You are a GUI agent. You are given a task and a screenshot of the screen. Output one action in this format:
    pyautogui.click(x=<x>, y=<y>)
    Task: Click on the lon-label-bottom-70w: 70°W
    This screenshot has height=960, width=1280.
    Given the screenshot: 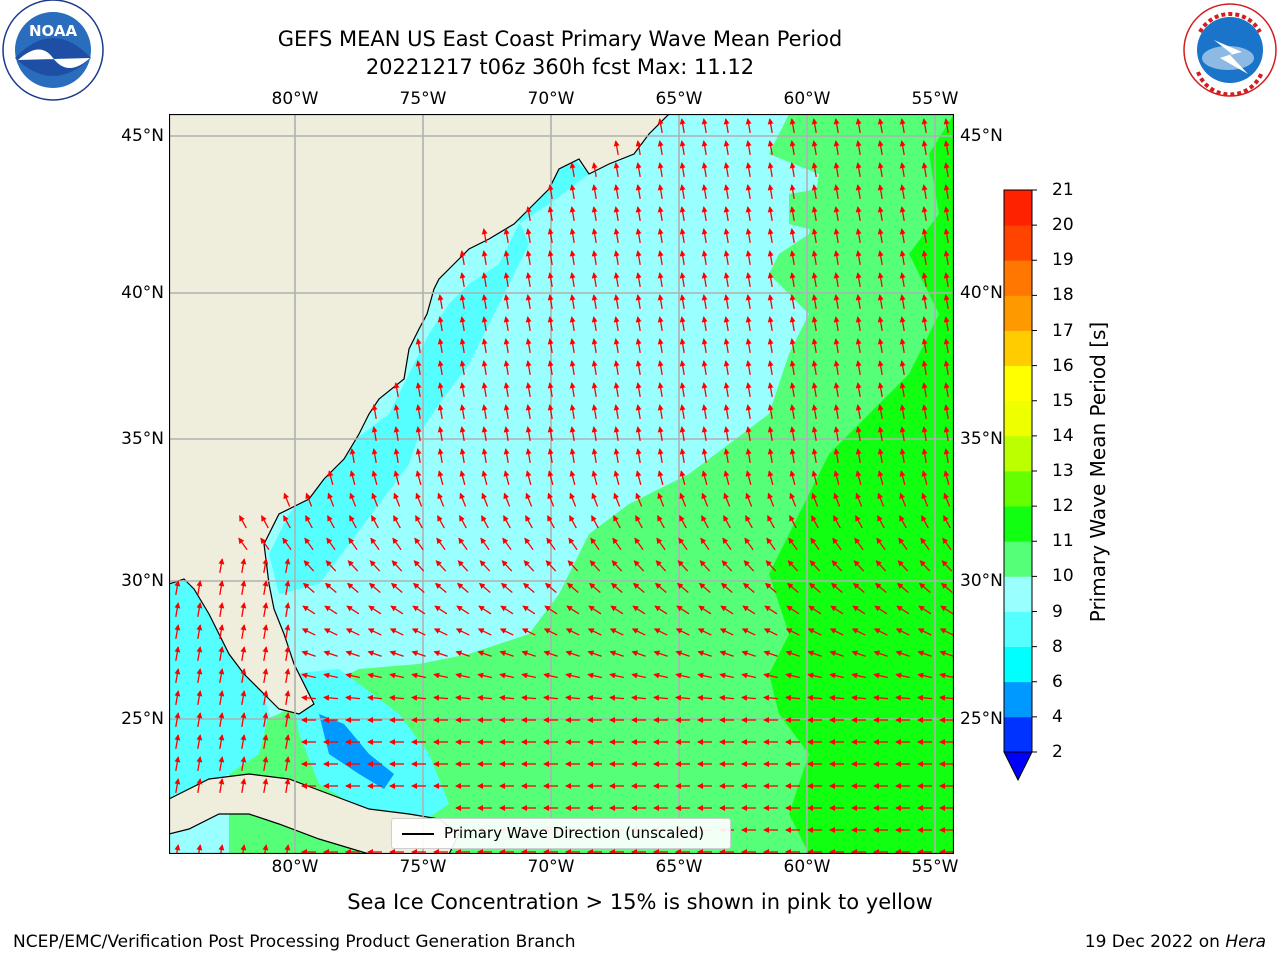 What is the action you would take?
    pyautogui.click(x=551, y=867)
    